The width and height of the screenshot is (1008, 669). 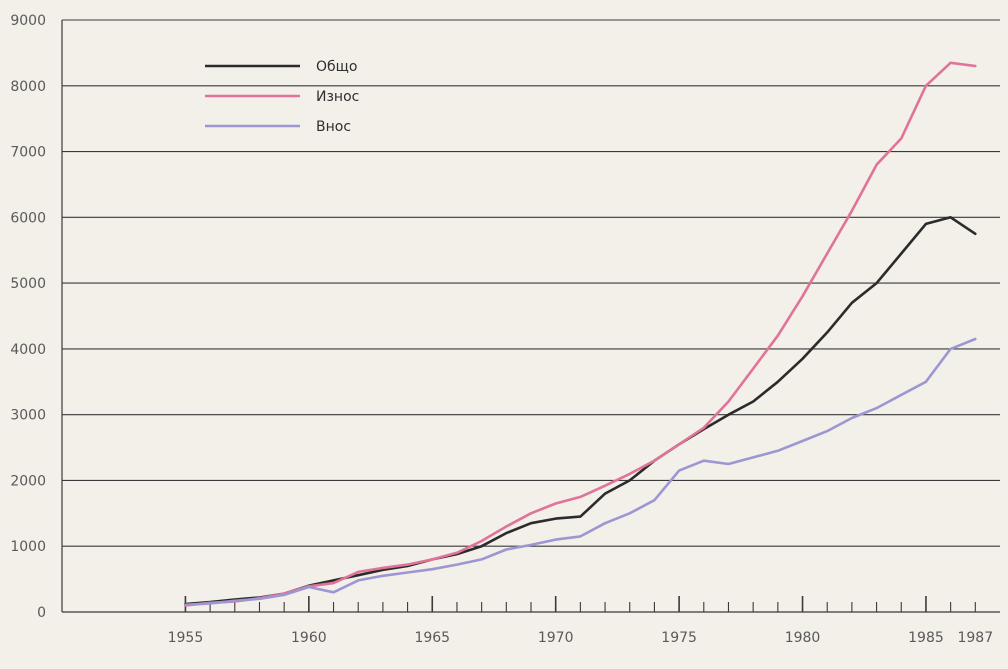 I want to click on y-tick-label: 3000, so click(x=28, y=416).